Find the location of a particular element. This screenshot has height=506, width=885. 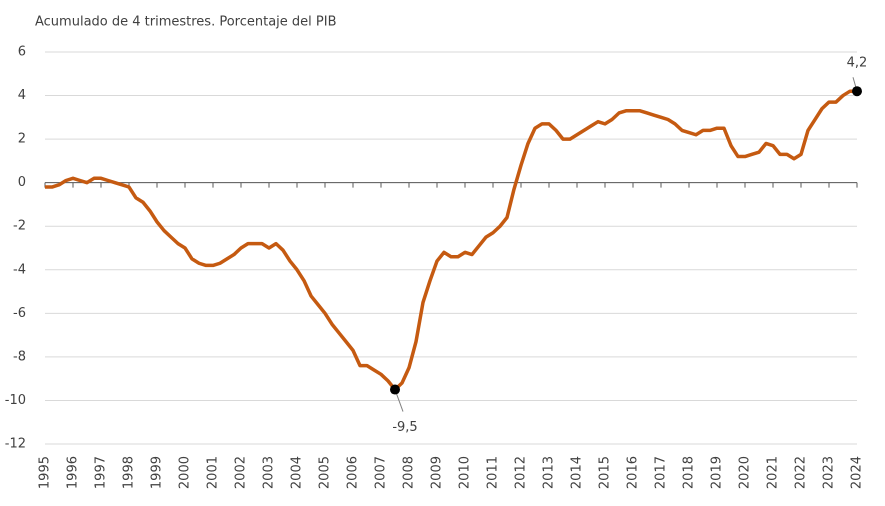

y-tick-label: -10 is located at coordinates (15, 400).